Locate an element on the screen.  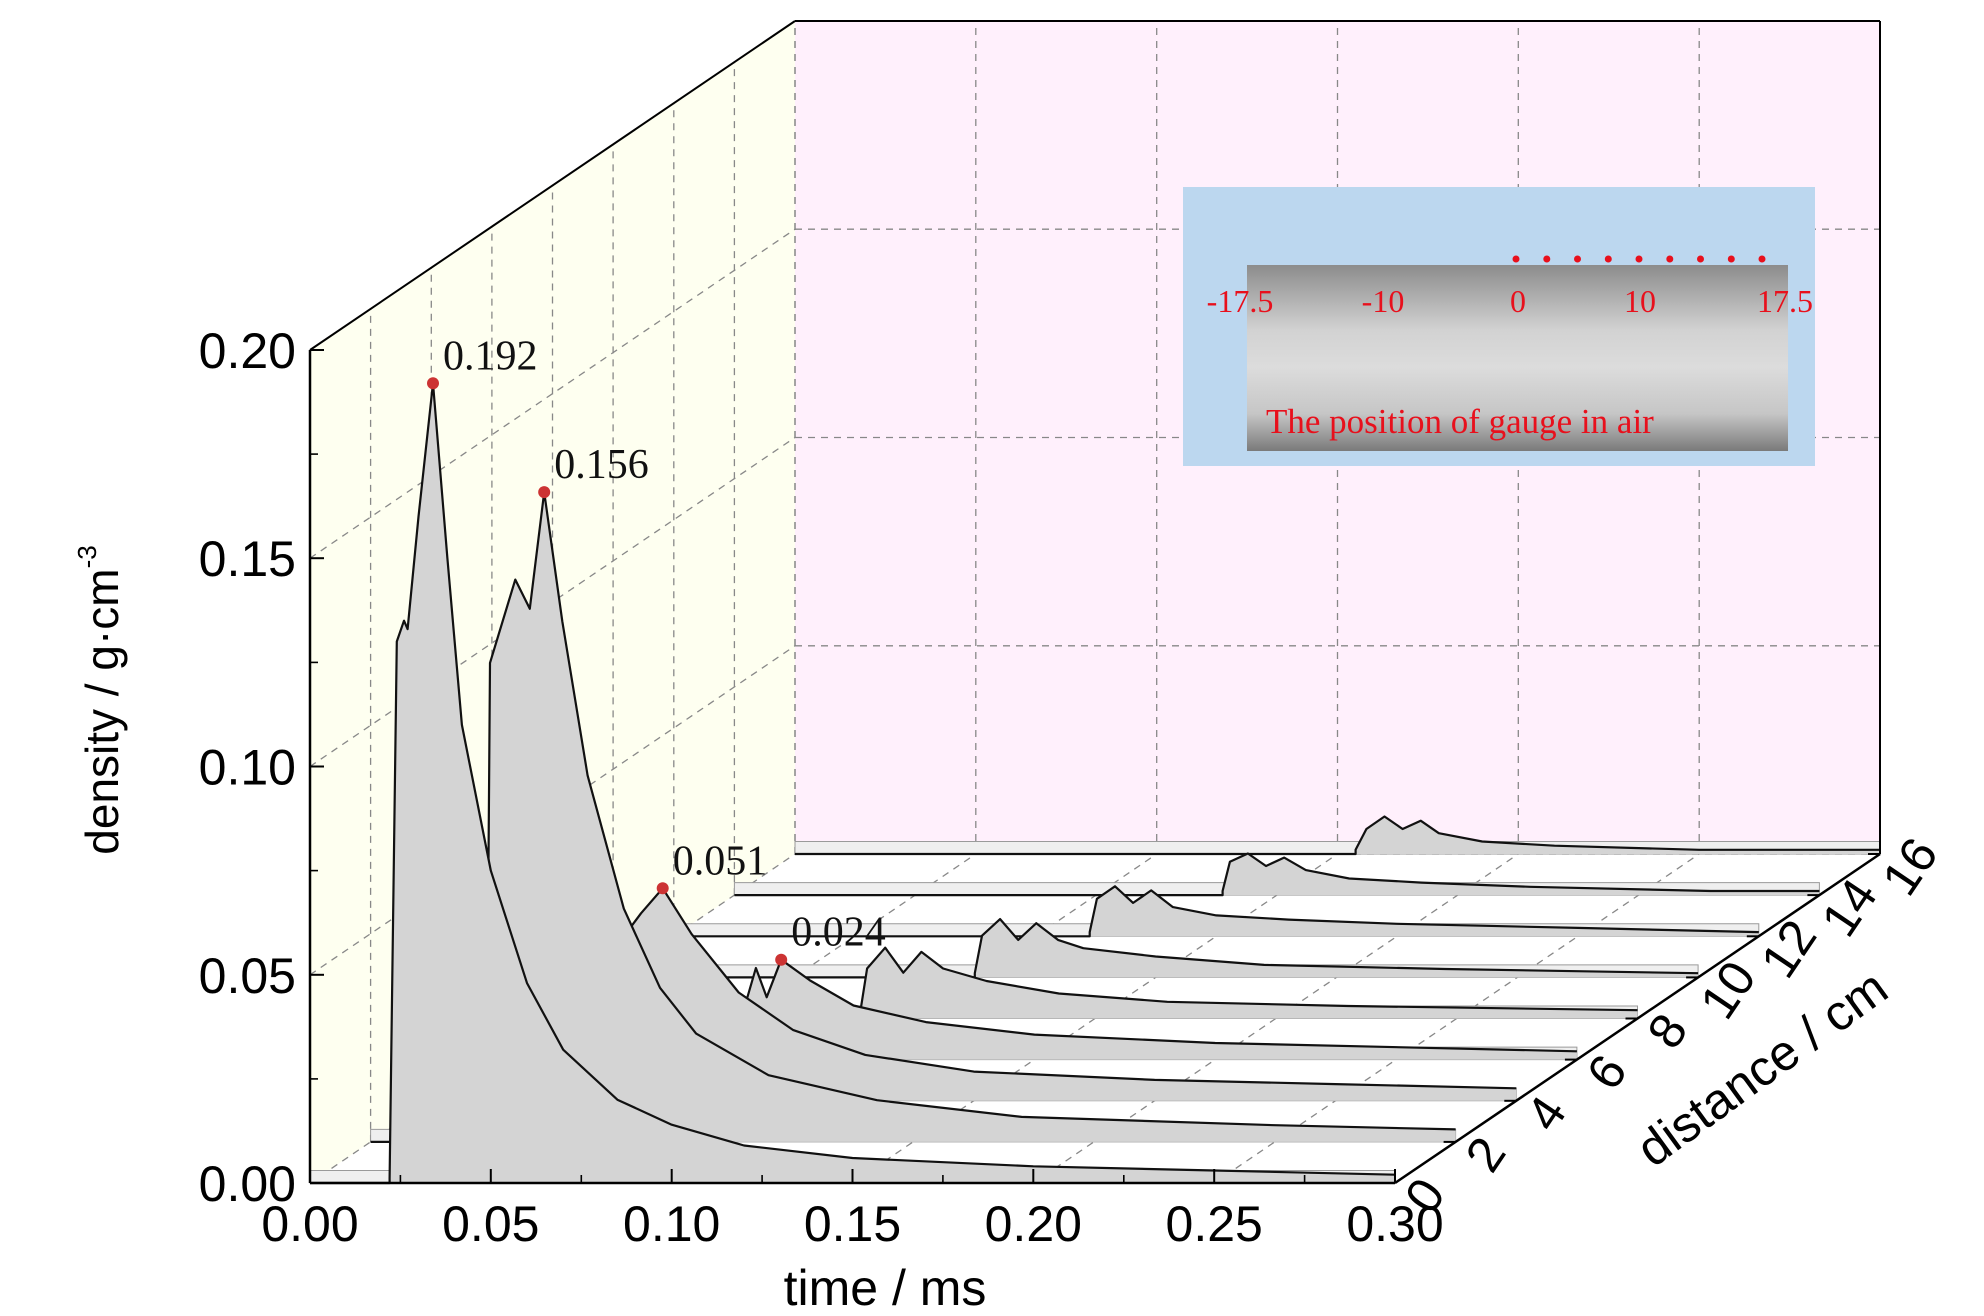
y-tick-label: 0.05 is located at coordinates (247, 976).